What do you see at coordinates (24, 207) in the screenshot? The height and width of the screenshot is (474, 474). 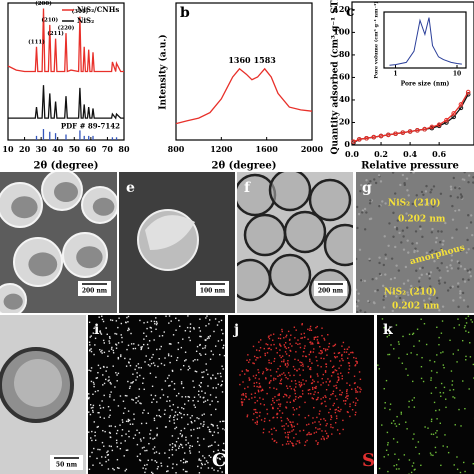 I see `sphere-opening` at bounding box center [24, 207].